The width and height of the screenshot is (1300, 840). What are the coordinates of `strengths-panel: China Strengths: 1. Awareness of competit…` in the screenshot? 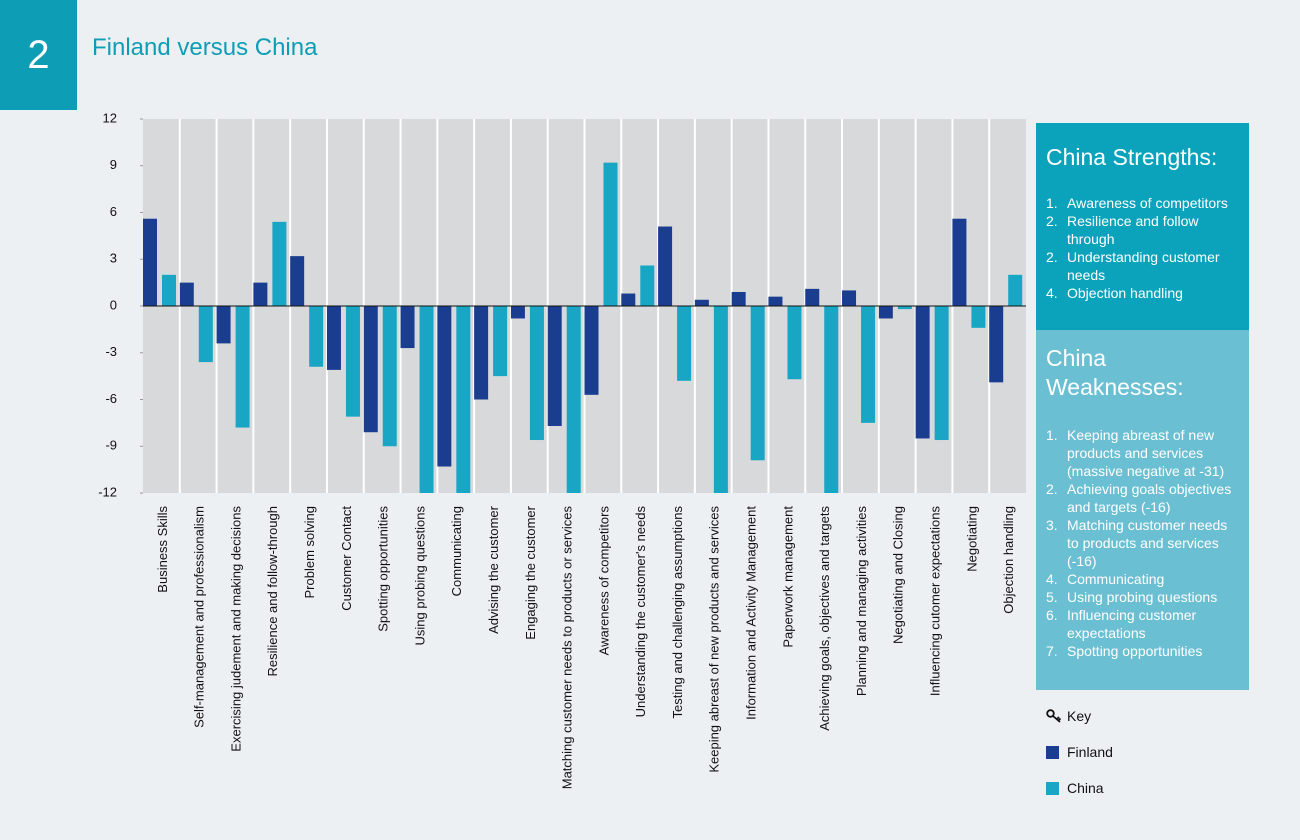 It's located at (1142, 226).